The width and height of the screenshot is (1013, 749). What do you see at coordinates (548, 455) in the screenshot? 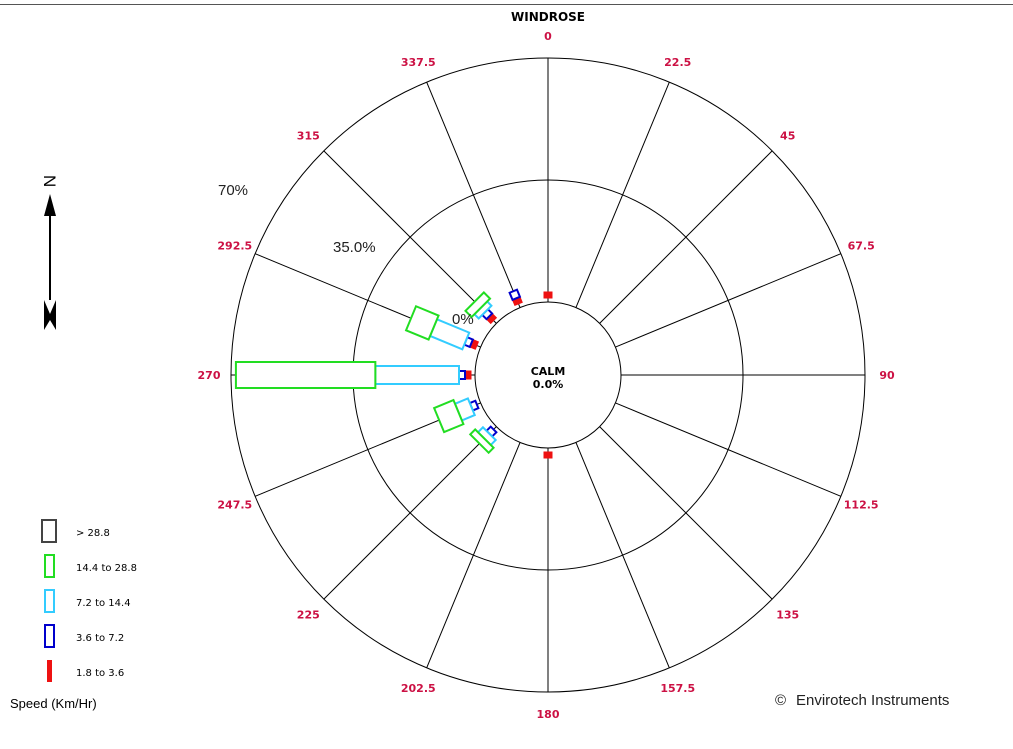
I see `bar-180-bin0` at bounding box center [548, 455].